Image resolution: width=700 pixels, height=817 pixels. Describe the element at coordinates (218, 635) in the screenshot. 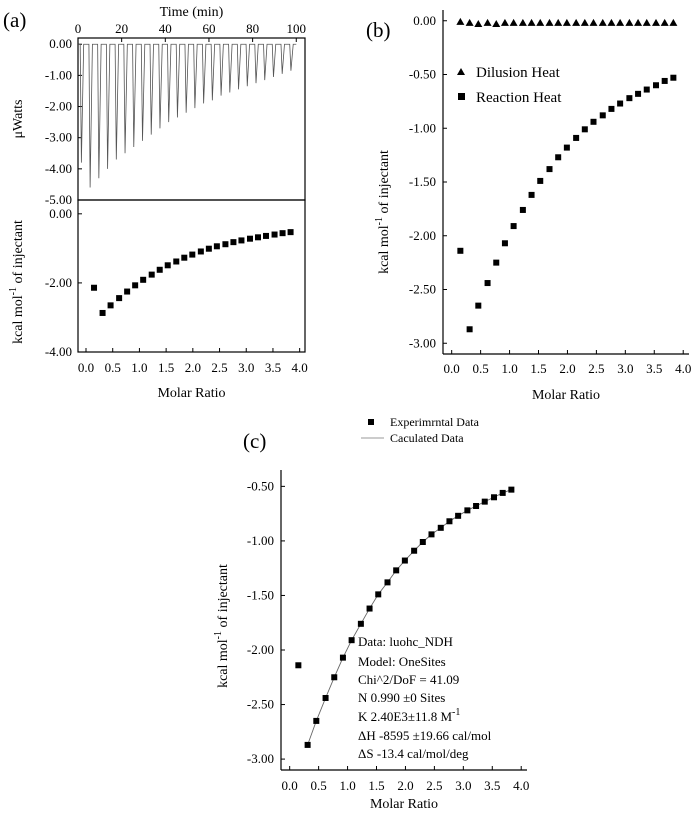

I see `panel-c-ylabel-superscript: -1` at that location.